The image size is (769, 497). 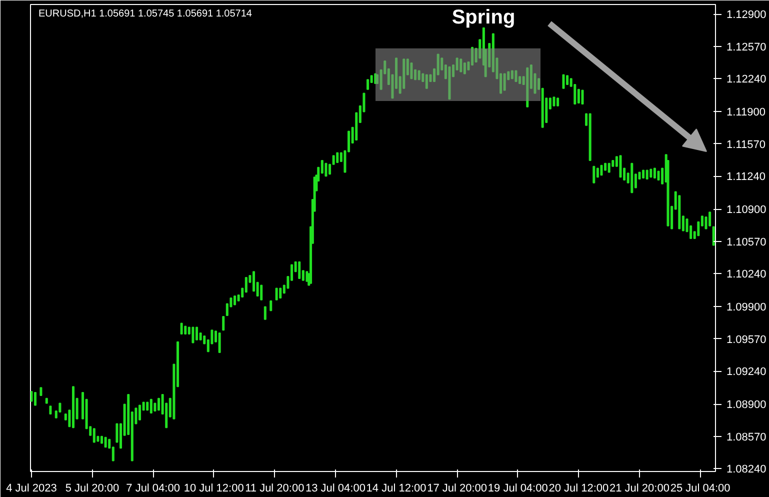 What do you see at coordinates (145, 14) in the screenshot?
I see `chart-title: EURUSD,H1 1.05691 1.05745 1.05691 1.05714` at bounding box center [145, 14].